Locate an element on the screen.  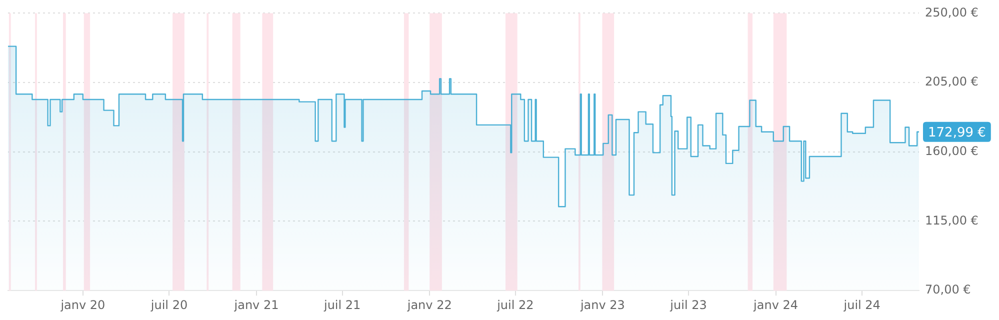
x-tick-label: janv 22 is located at coordinates (429, 305).